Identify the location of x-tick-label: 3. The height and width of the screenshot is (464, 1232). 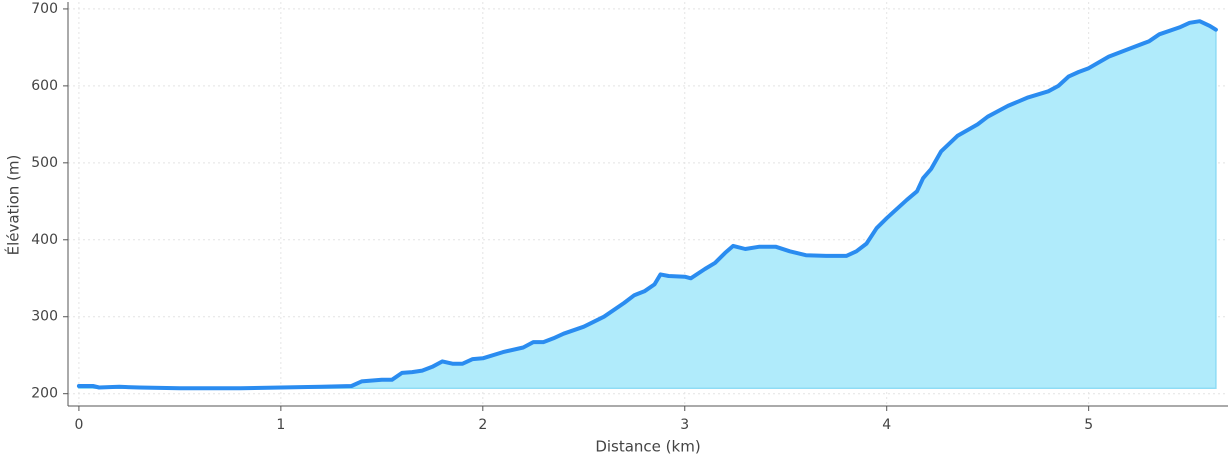
(684, 425).